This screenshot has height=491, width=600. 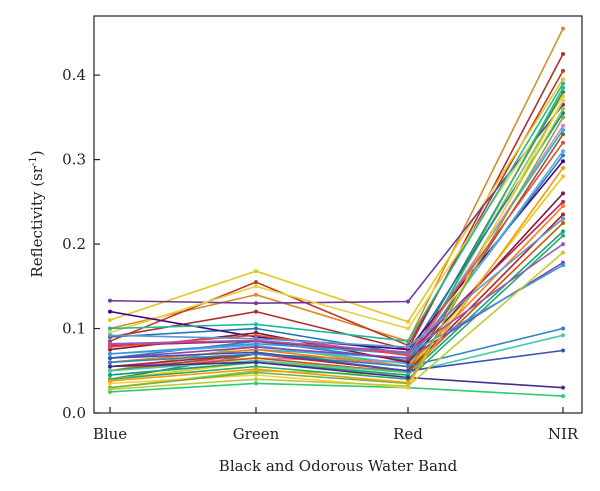 I want to click on y-axis-title-main: Reflectivity (sr, so click(x=37, y=221).